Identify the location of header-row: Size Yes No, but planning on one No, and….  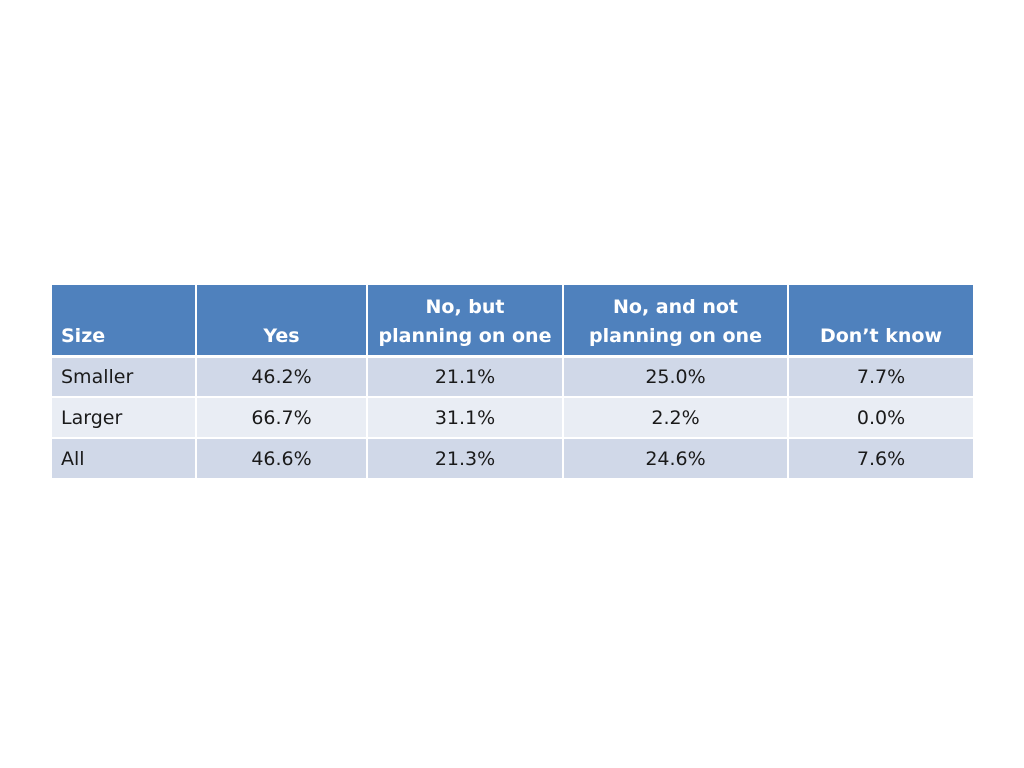
(512, 321).